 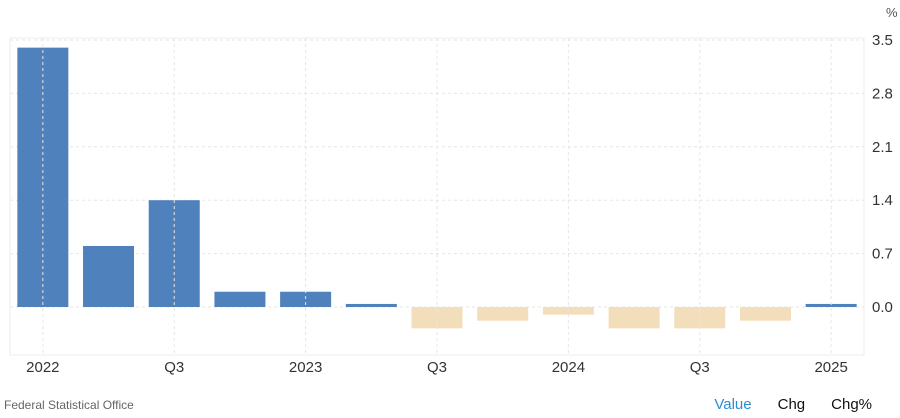 I want to click on tab-value: Value, so click(x=733, y=404).